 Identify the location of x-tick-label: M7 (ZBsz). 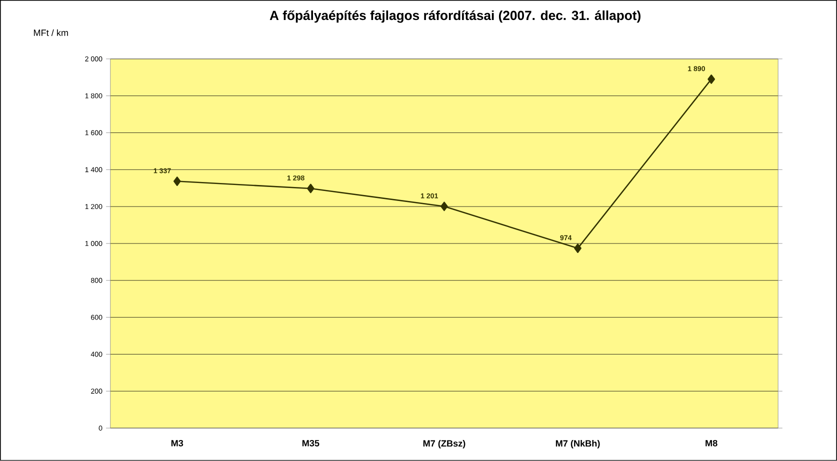
(444, 444).